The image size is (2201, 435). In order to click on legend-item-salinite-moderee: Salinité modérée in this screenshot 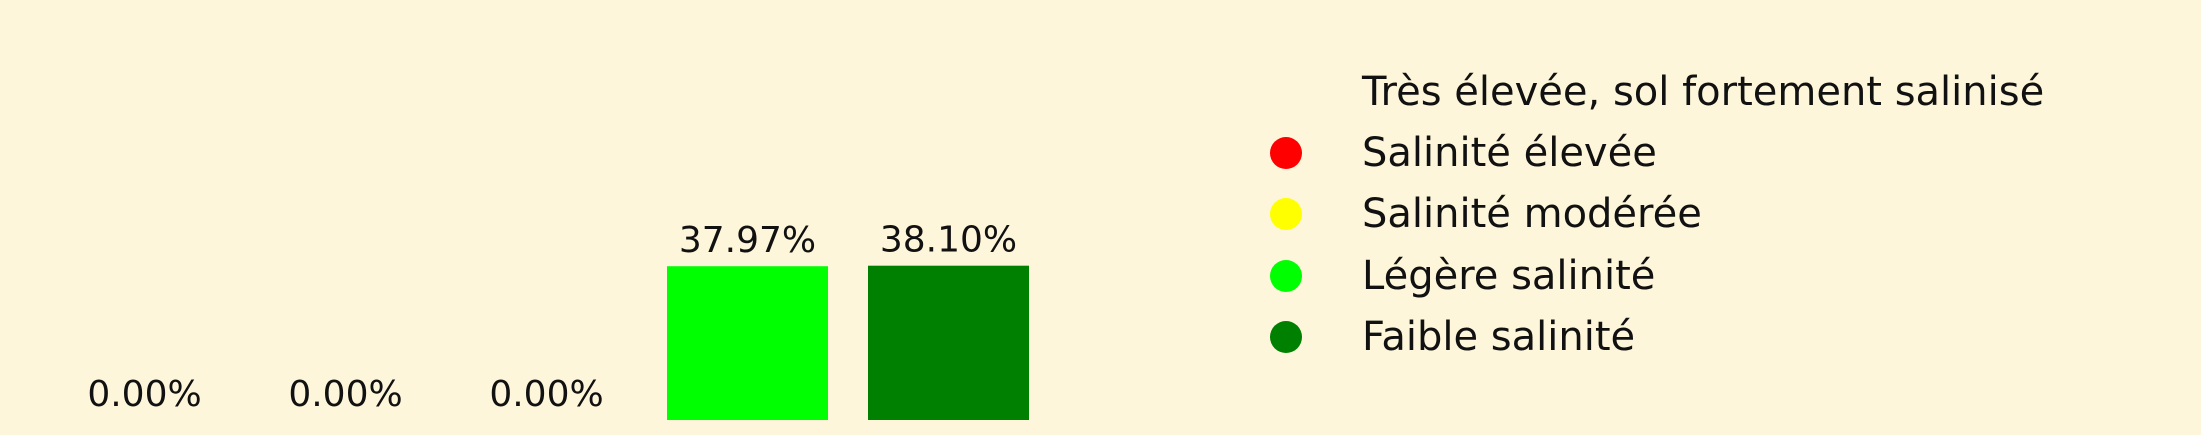, I will do `click(1486, 214)`.